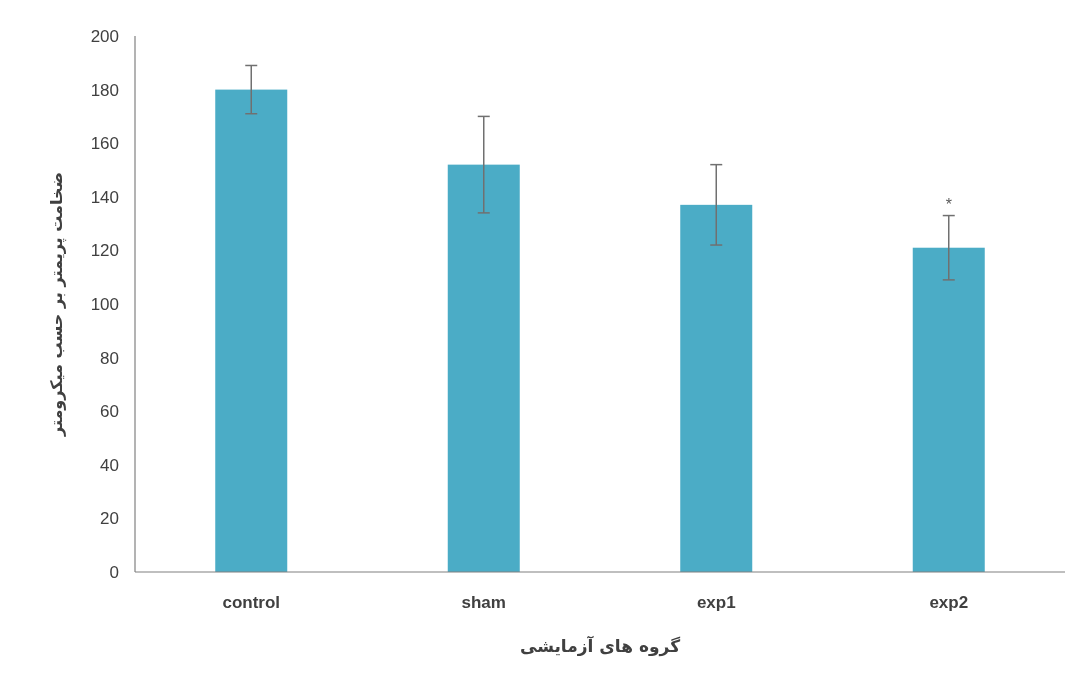 This screenshot has height=677, width=1087. Describe the element at coordinates (104, 144) in the screenshot. I see `y-tick-label: 160` at that location.